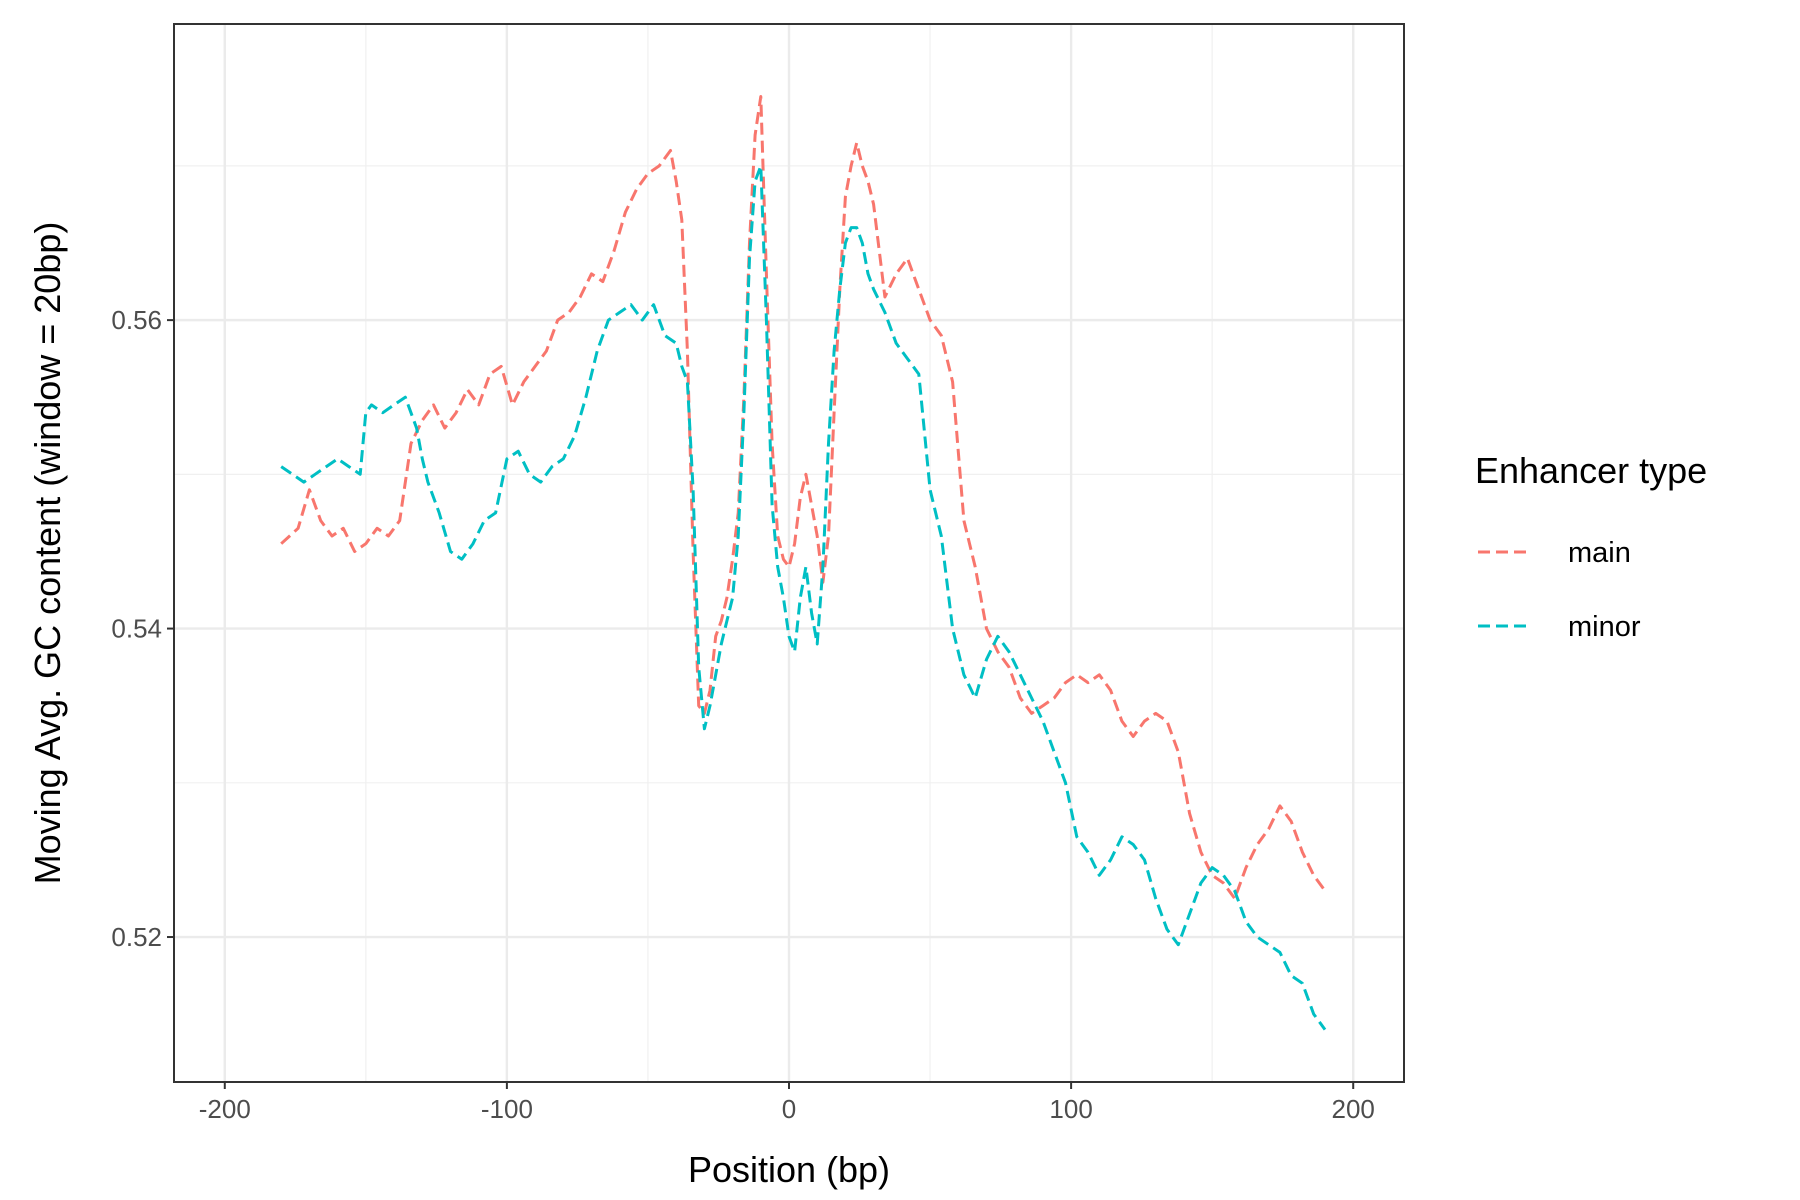 This screenshot has width=1800, height=1200. I want to click on y-axis: 0.52 0.54 0.56, so click(142, 628).